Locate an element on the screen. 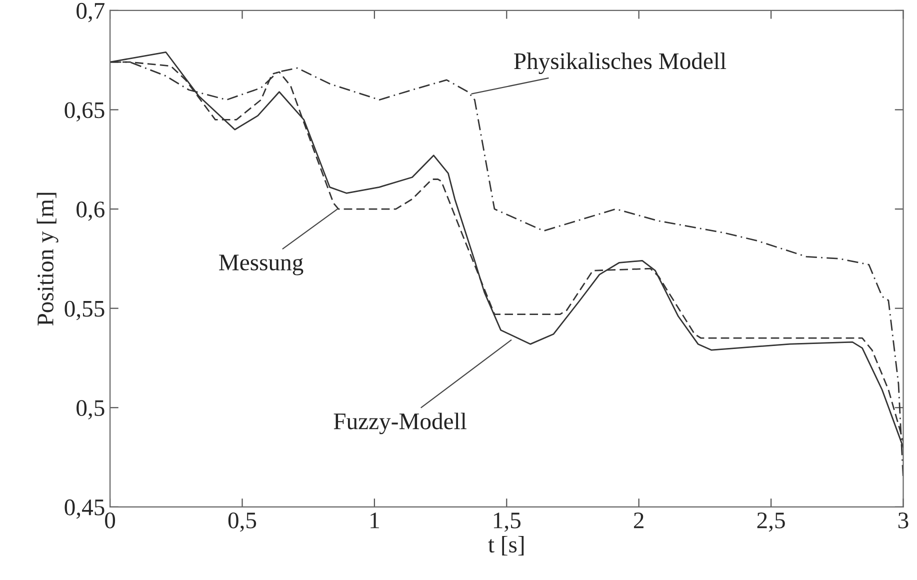 The width and height of the screenshot is (917, 580). y-tick-label: 0,5 is located at coordinates (90, 410).